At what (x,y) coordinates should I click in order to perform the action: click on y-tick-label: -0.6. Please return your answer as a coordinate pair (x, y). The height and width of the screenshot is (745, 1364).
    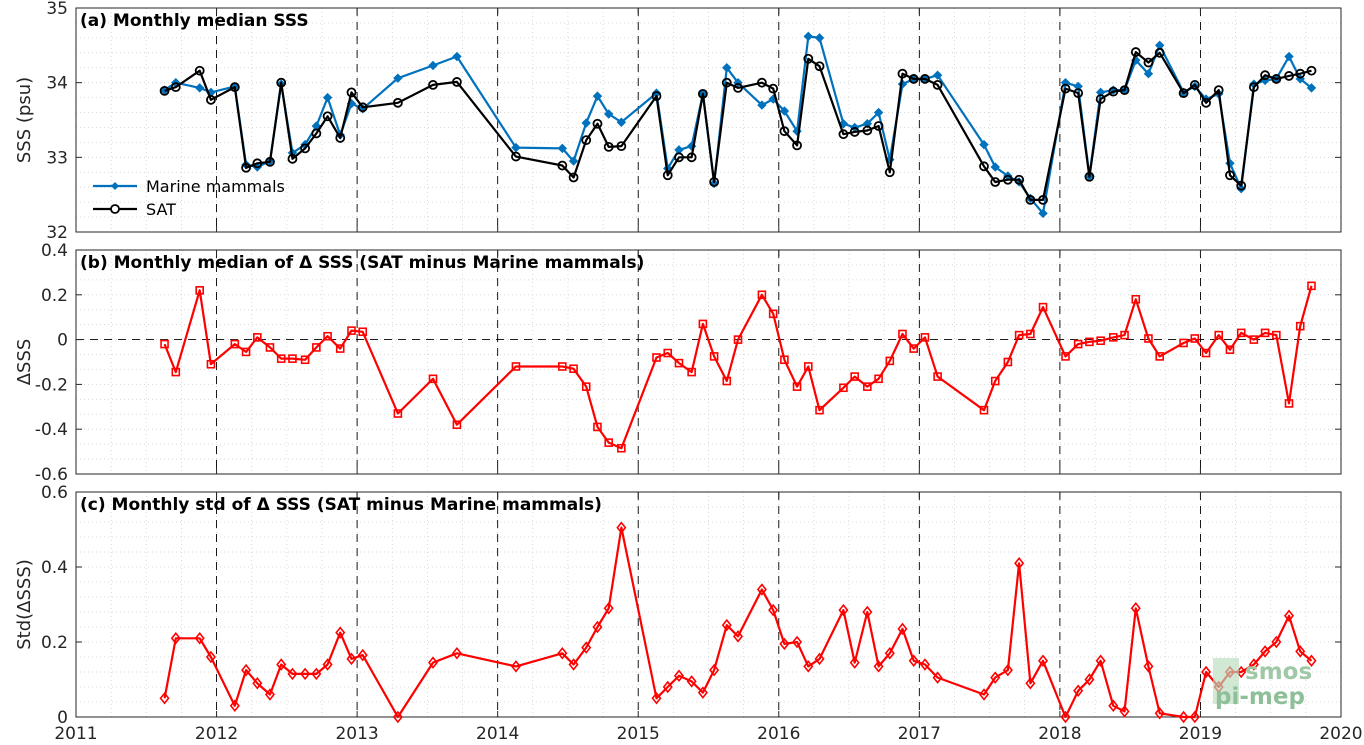
    Looking at the image, I should click on (51, 475).